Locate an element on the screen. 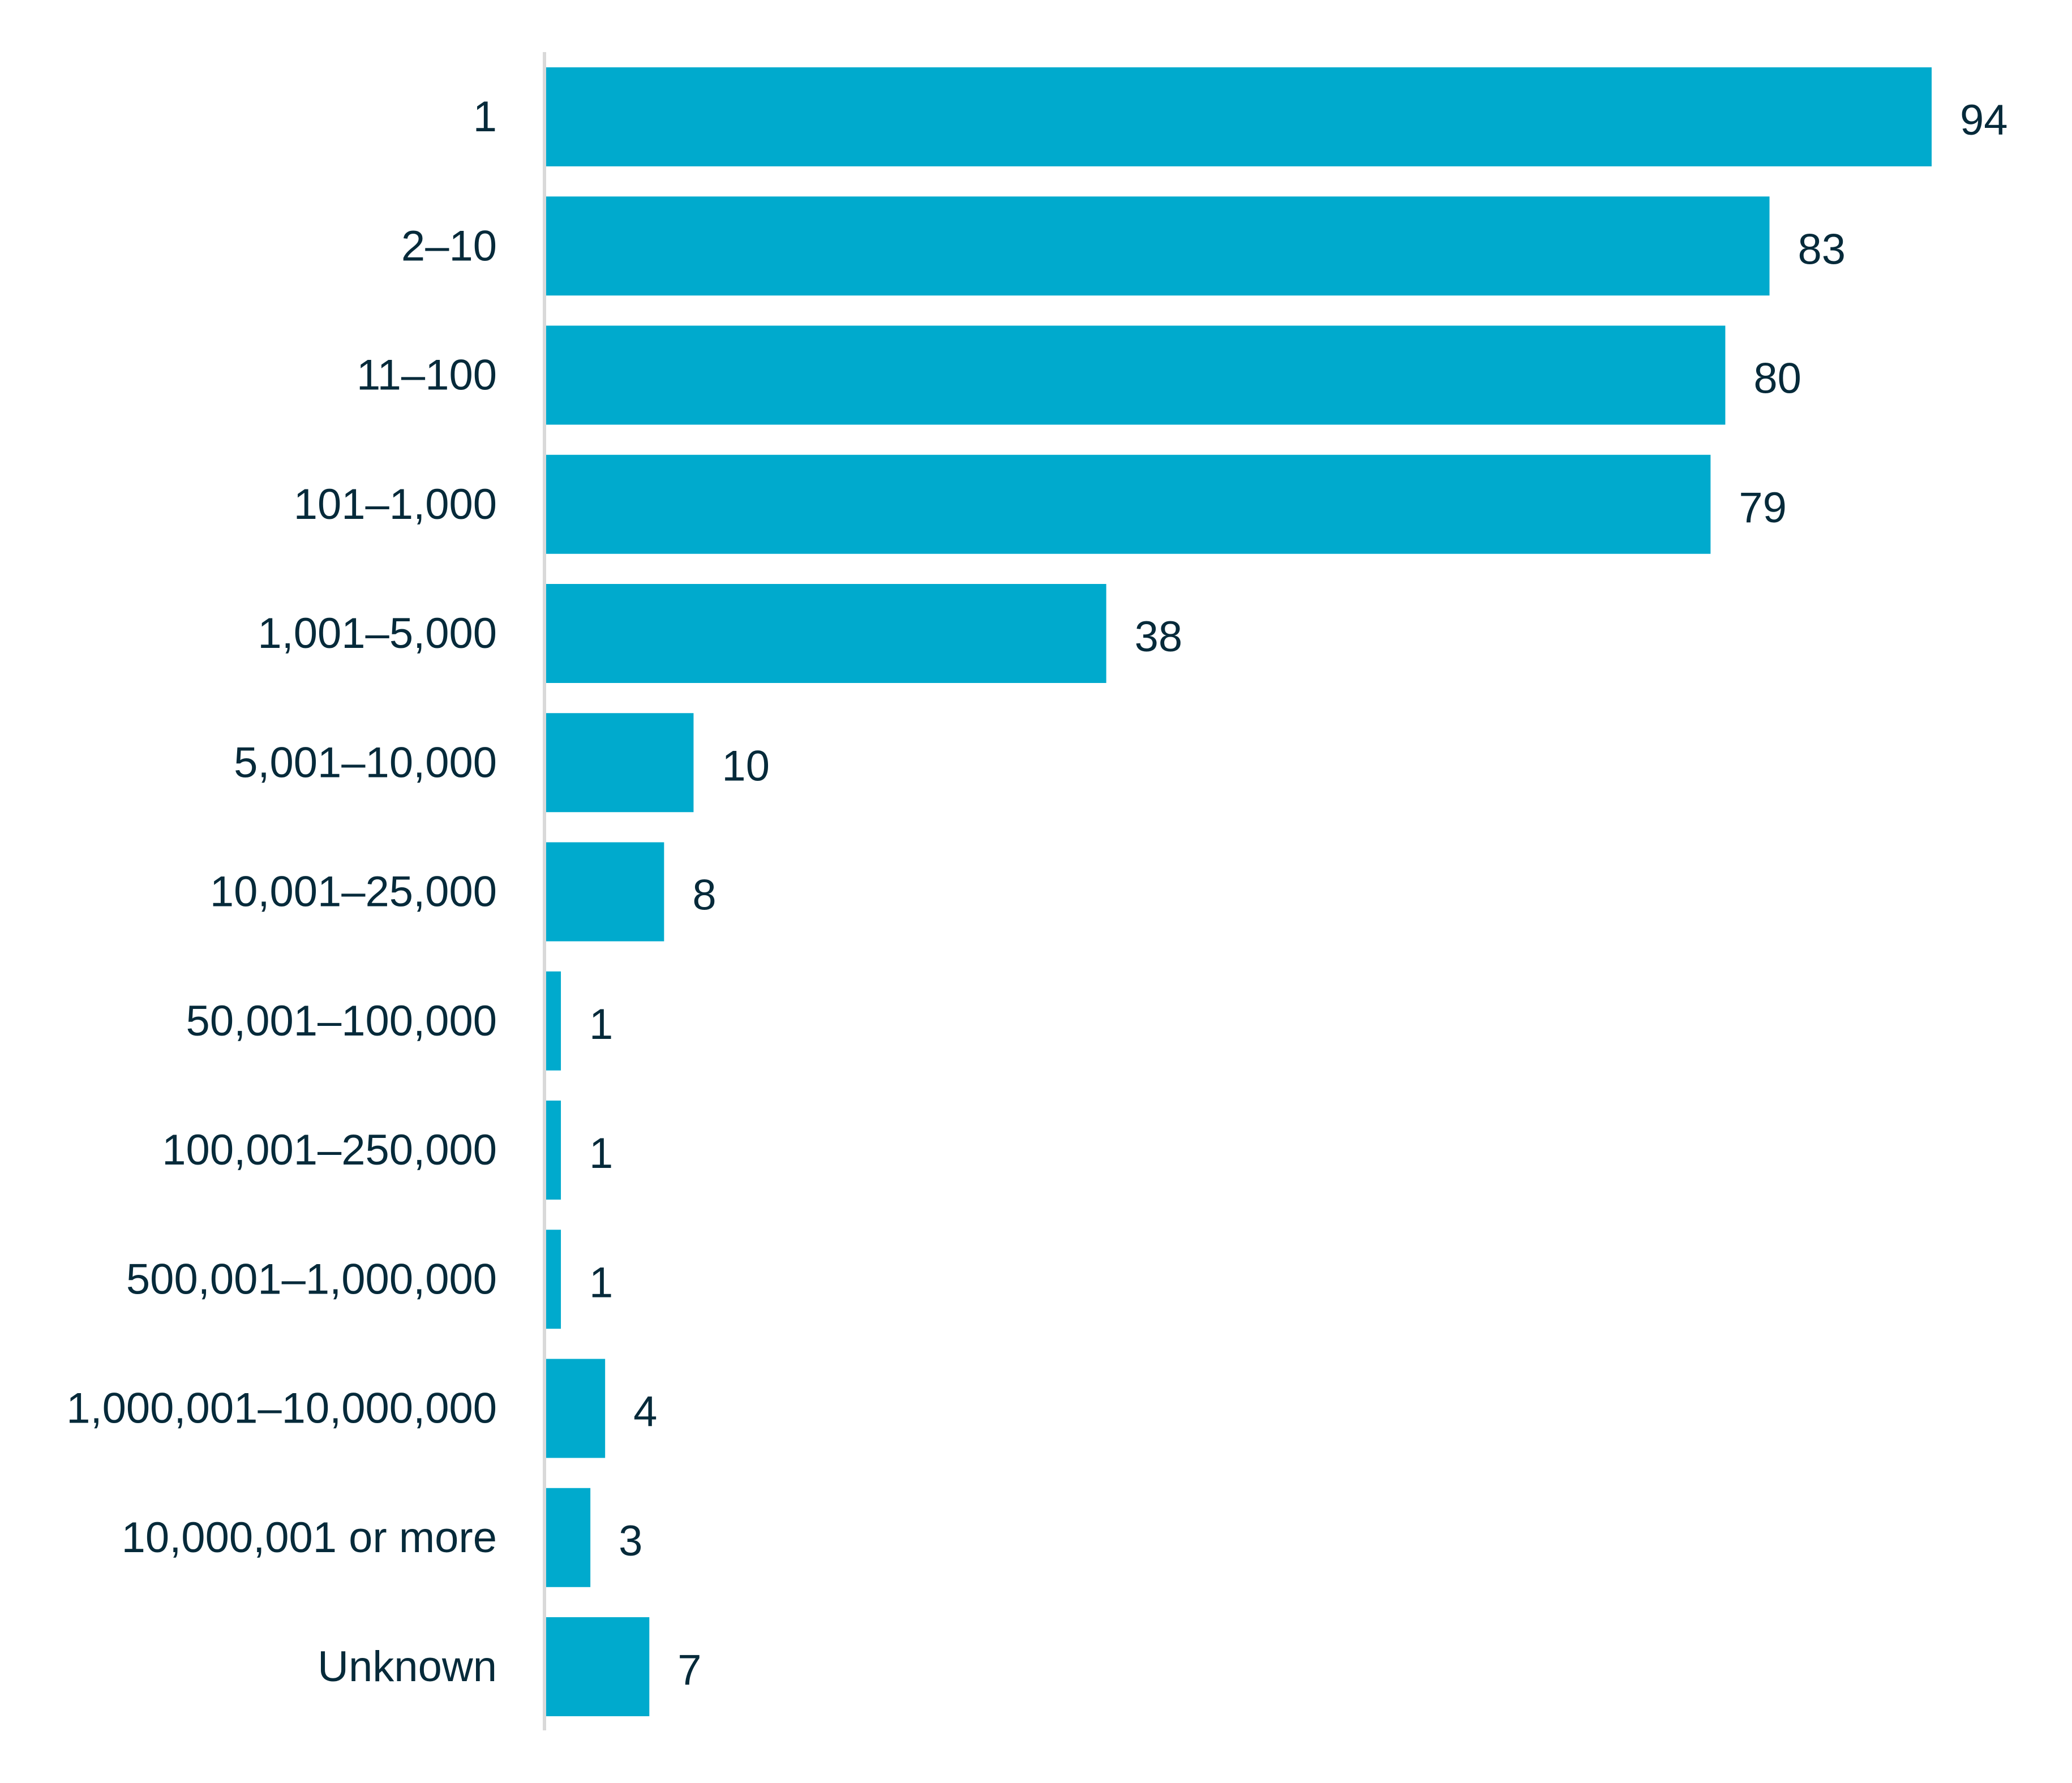  value-label: 80 is located at coordinates (1777, 379).